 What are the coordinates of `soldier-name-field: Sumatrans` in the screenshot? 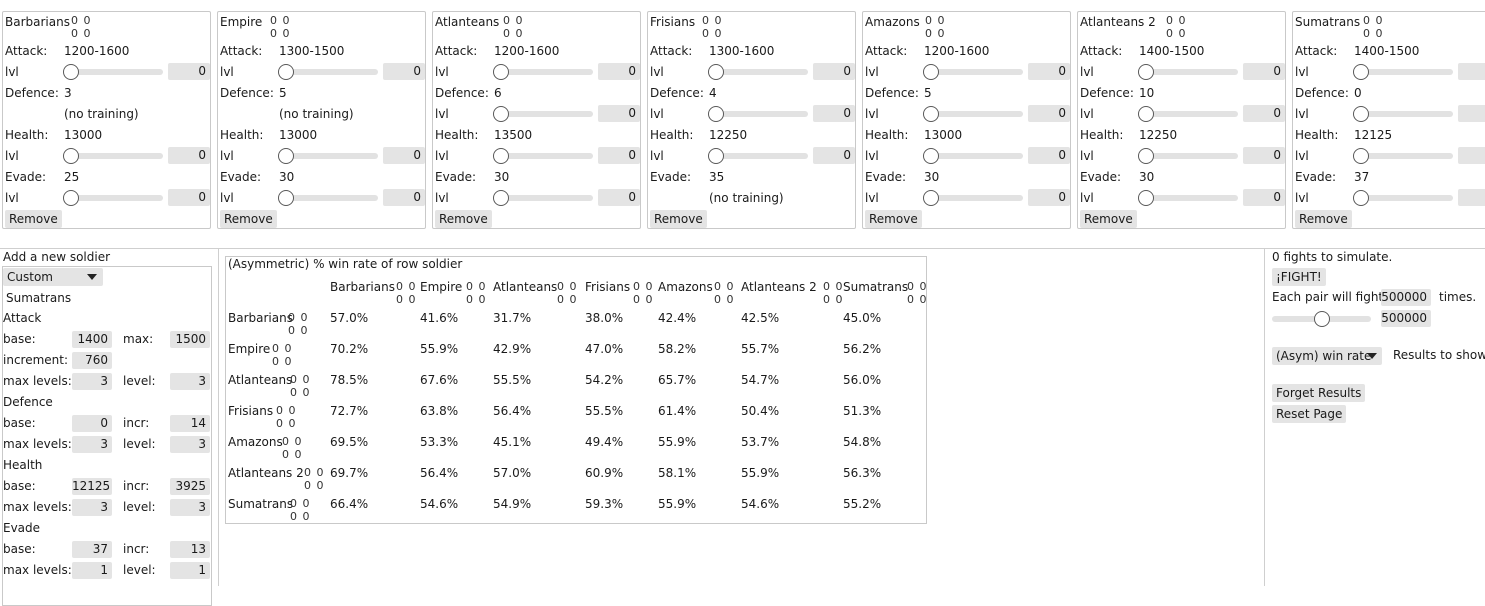 It's located at (106, 298).